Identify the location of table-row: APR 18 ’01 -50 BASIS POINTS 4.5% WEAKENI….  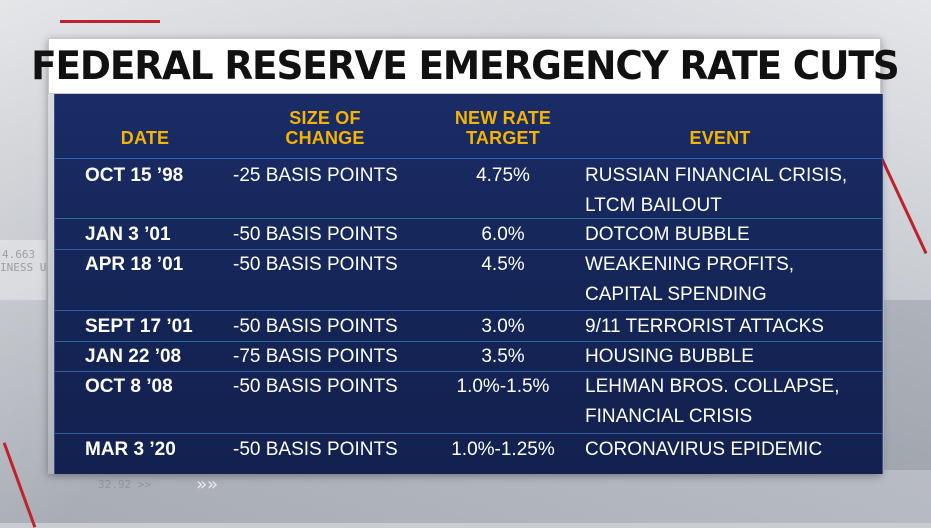
(468, 279).